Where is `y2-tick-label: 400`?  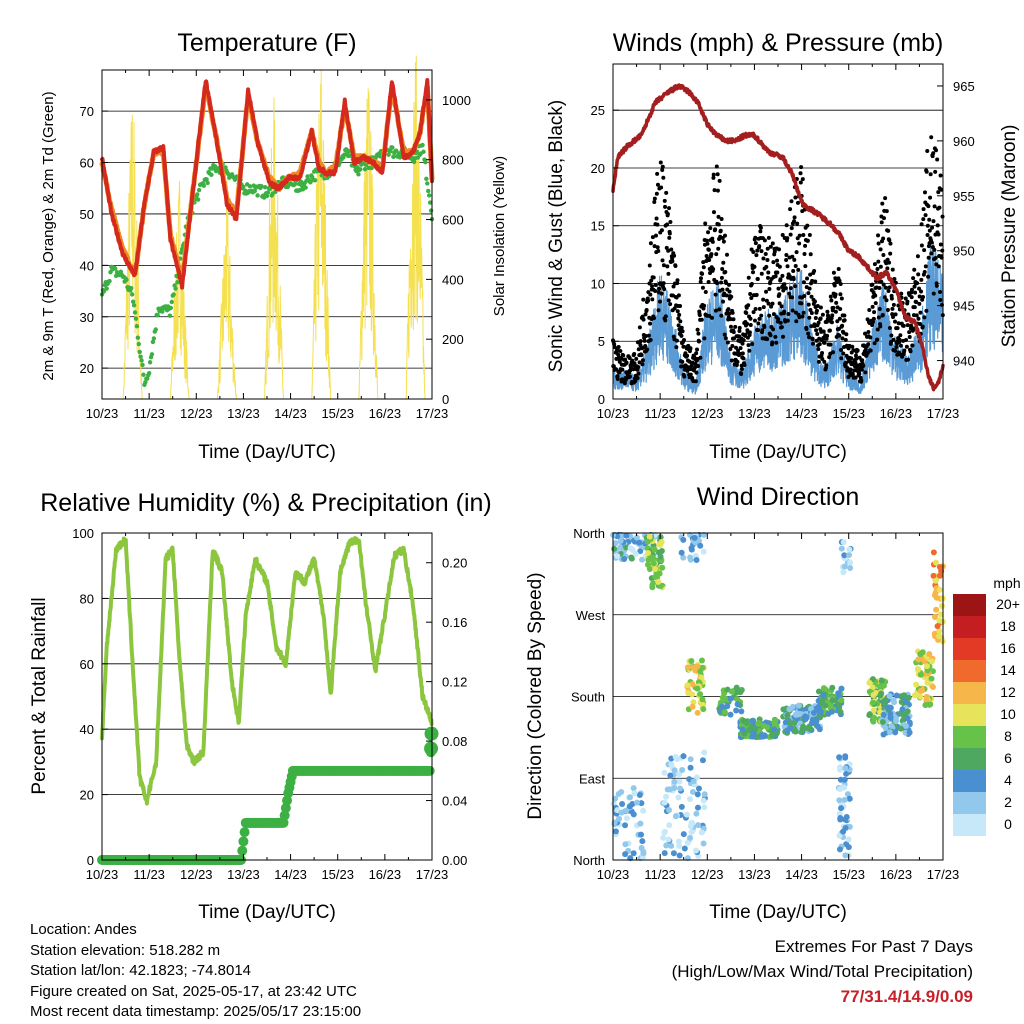 y2-tick-label: 400 is located at coordinates (453, 279).